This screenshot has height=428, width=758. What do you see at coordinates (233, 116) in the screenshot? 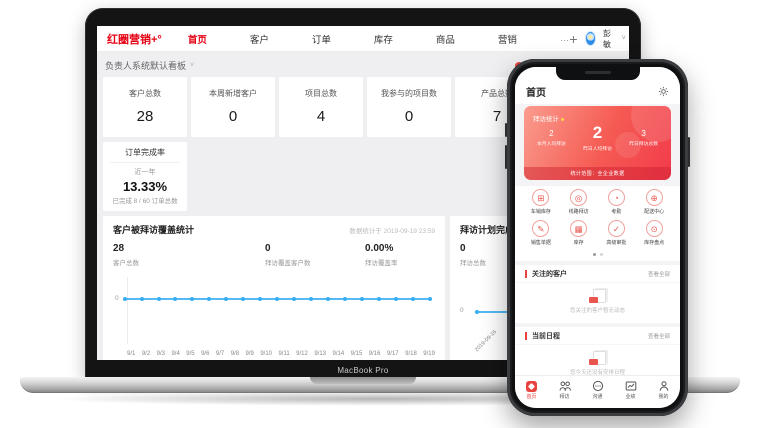
I see `stat-value: 0` at bounding box center [233, 116].